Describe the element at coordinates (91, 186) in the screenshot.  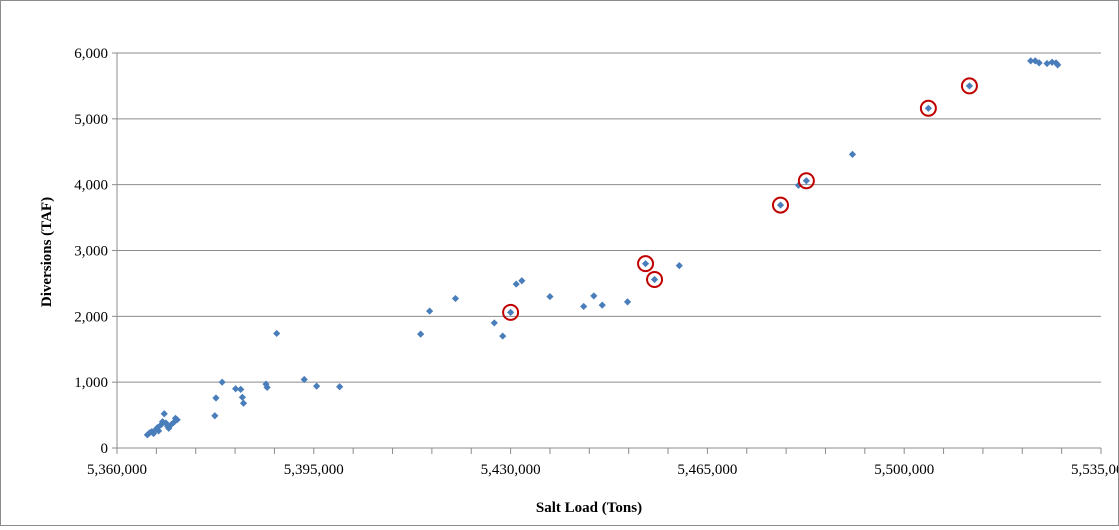
I see `y-tick-label: 4,000` at that location.